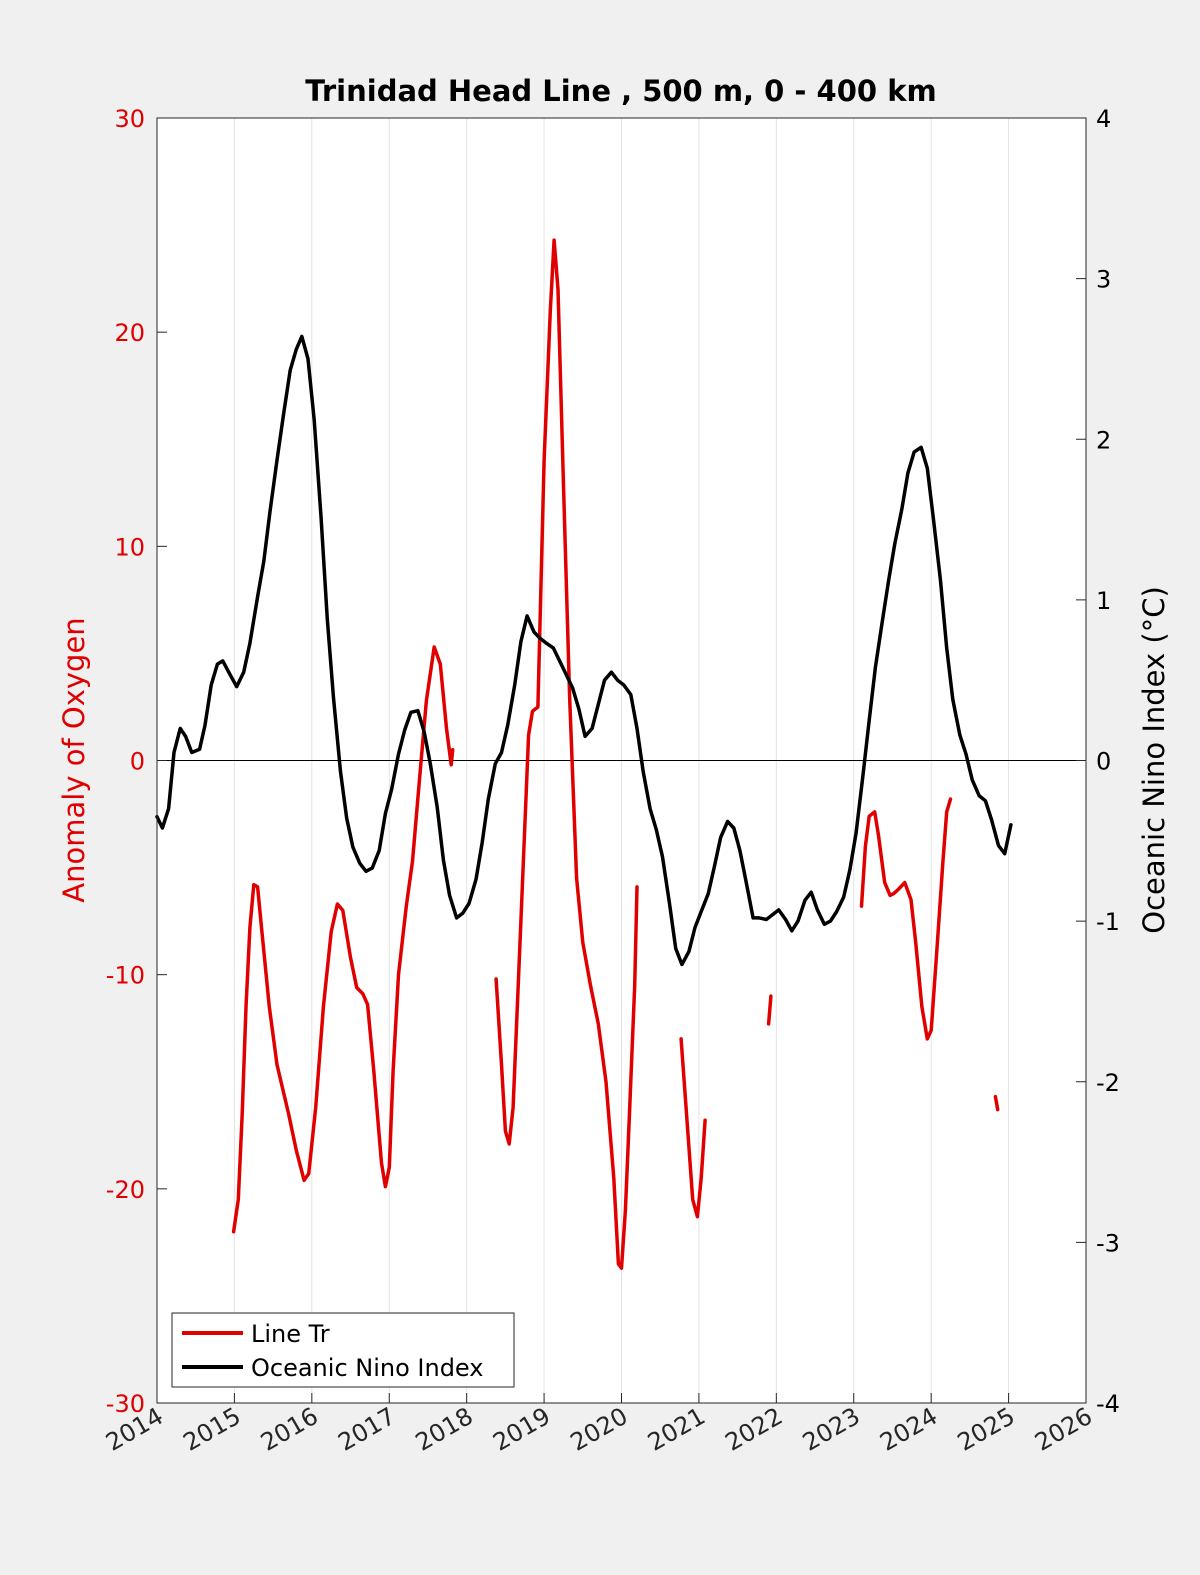 This screenshot has height=1575, width=1200. What do you see at coordinates (129, 119) in the screenshot?
I see `left-tick-label: 30` at bounding box center [129, 119].